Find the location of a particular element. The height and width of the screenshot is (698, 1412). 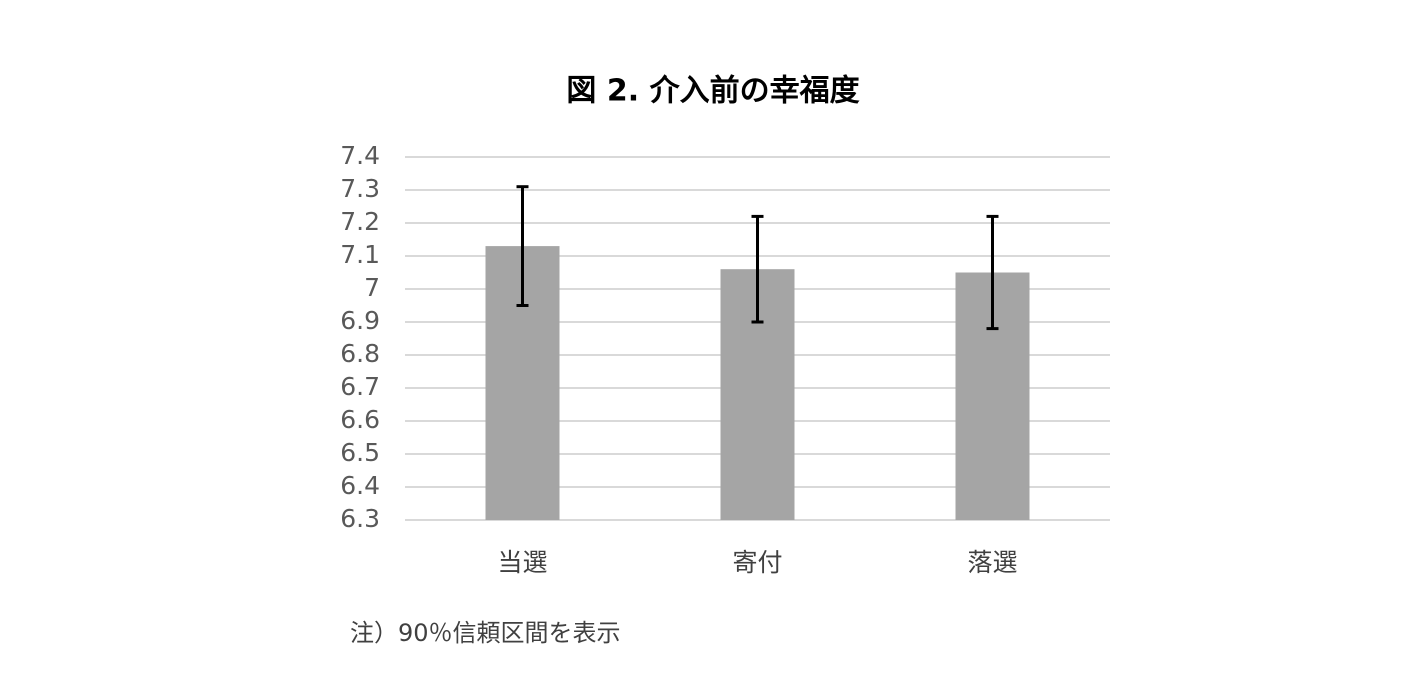

chart-title: 図 2. 介入前の幸福度 is located at coordinates (712, 91).